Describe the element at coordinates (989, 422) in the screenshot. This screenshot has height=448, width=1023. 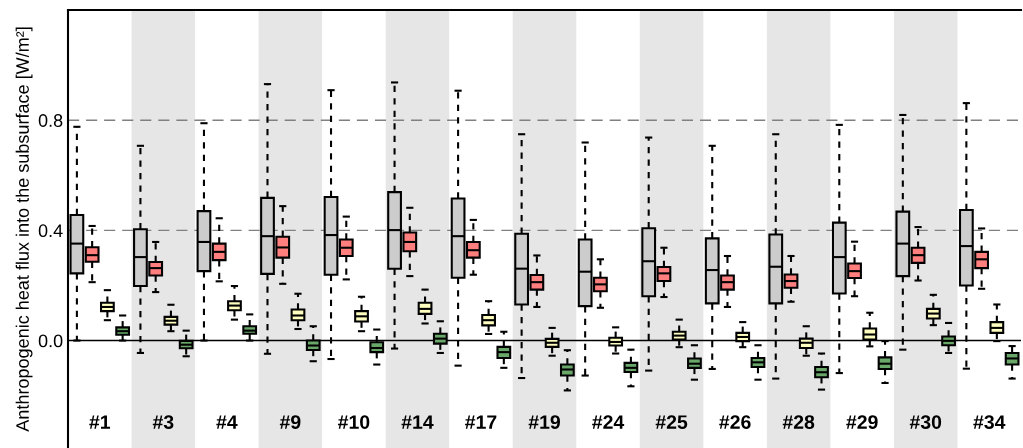
I see `x-tick-label: #34` at that location.